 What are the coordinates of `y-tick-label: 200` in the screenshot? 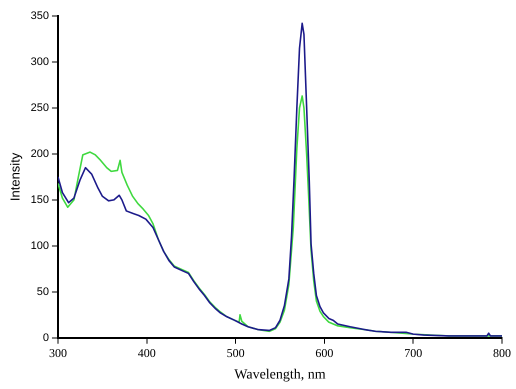 It's located at (39, 154).